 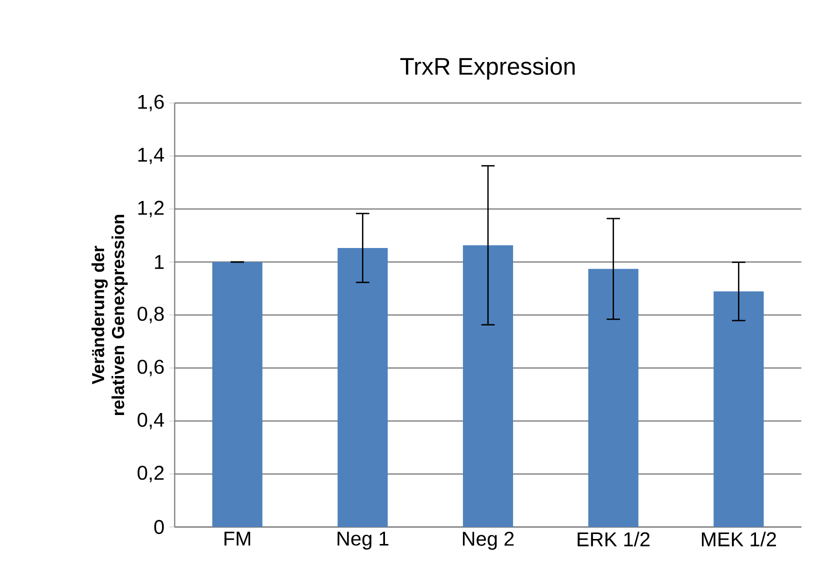 I want to click on y-tick-label: 1,4, so click(x=151, y=156).